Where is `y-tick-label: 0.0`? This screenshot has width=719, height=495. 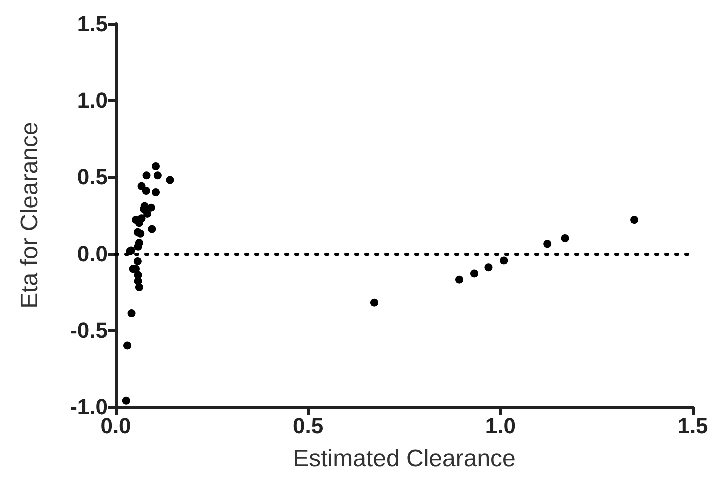 y-tick-label: 0.0 is located at coordinates (92, 253).